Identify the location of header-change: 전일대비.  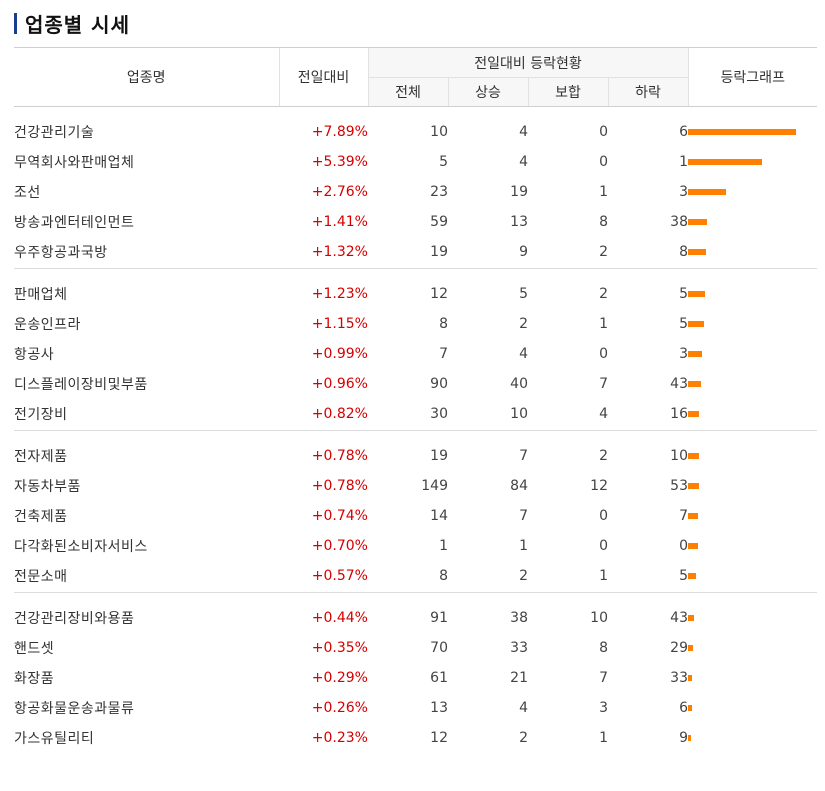
(323, 77).